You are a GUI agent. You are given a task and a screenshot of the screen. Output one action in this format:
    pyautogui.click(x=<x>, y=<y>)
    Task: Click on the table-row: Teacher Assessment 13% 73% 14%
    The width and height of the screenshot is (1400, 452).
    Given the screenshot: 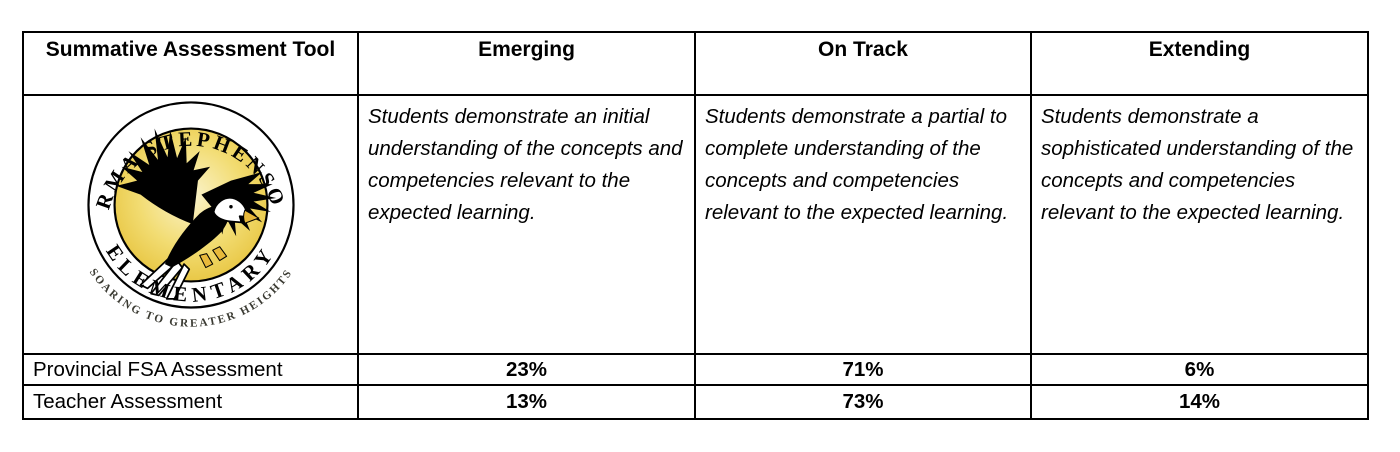 What is the action you would take?
    pyautogui.click(x=695, y=402)
    